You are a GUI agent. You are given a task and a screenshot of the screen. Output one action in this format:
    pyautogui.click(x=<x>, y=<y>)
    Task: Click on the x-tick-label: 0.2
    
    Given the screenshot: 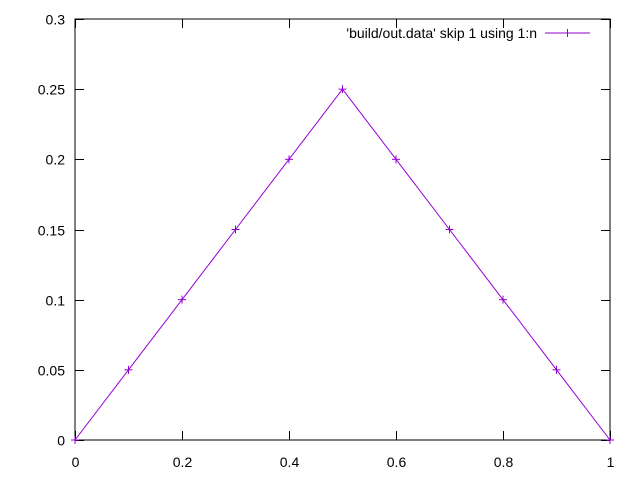 What is the action you would take?
    pyautogui.click(x=183, y=462)
    